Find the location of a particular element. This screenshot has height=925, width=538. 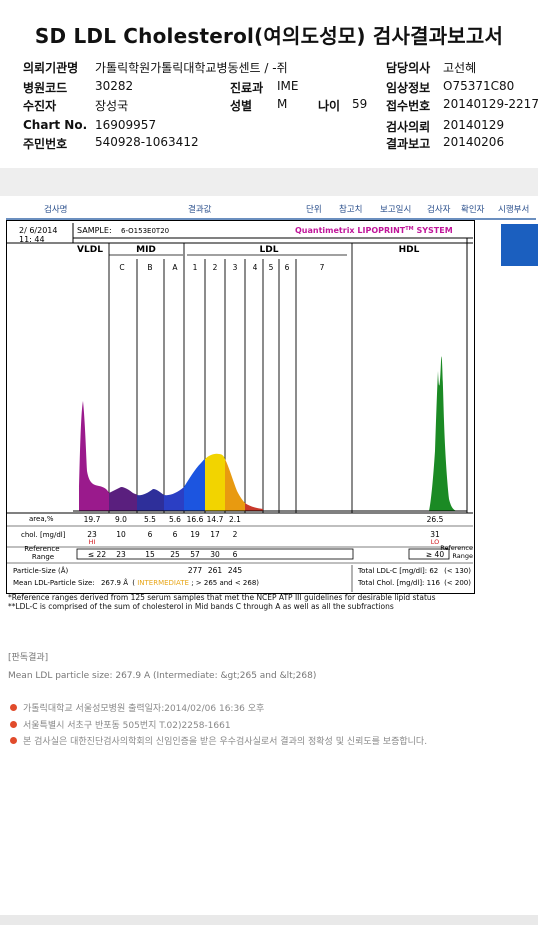

particle-size-values: 277 261 245 is located at coordinates (215, 570).